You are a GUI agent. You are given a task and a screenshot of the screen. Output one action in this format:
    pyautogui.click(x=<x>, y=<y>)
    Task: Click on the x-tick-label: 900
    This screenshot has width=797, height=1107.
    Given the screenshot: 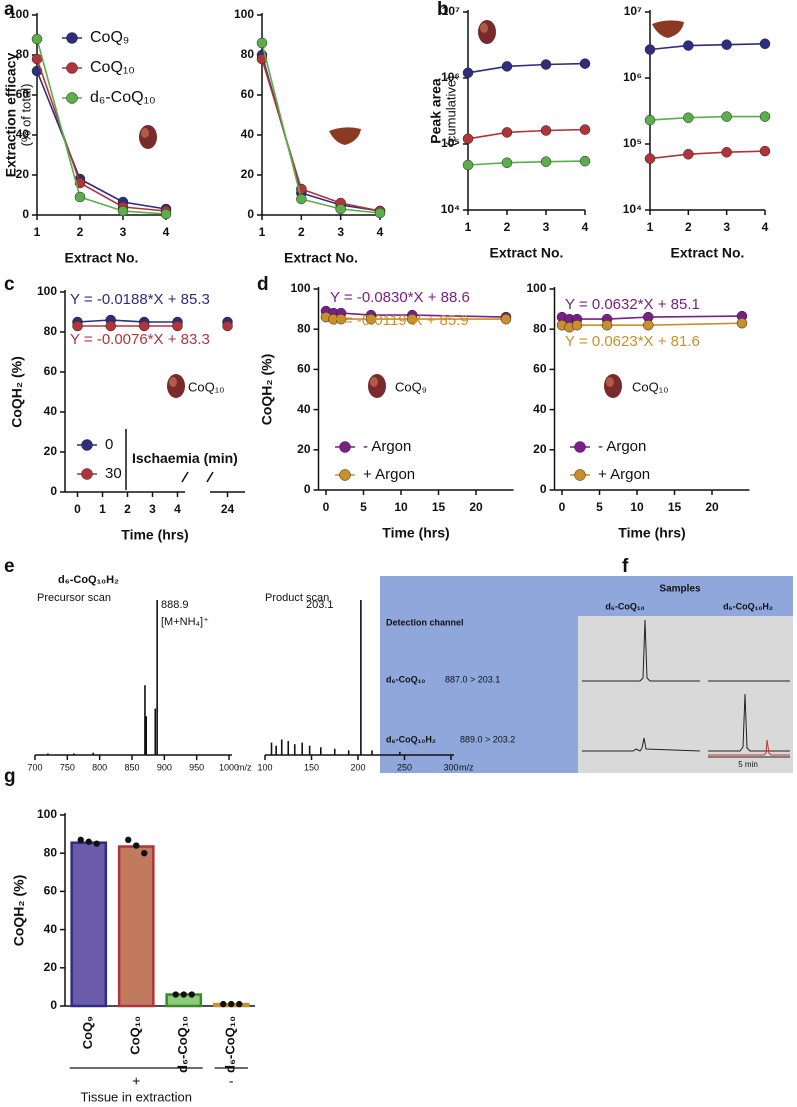 What is the action you would take?
    pyautogui.click(x=164, y=767)
    